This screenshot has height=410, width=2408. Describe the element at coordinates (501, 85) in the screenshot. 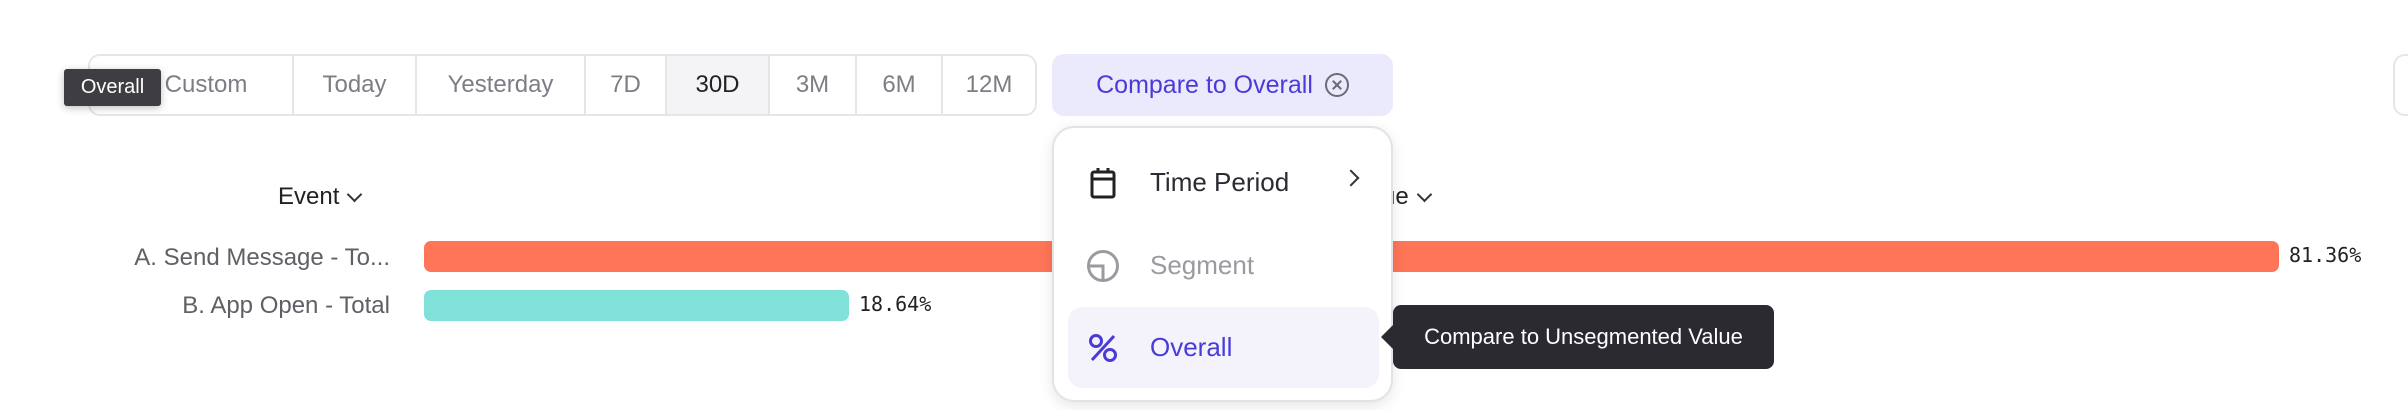

I see `date-option-yesterday: Yesterday` at that location.